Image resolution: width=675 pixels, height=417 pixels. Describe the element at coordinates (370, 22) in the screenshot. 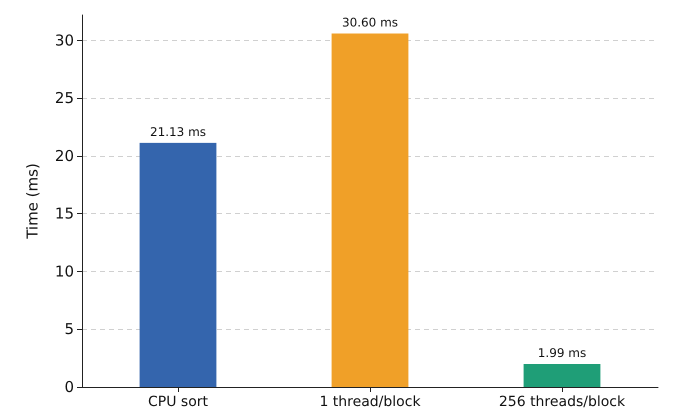

I see `data-label: 30.60 ms` at that location.